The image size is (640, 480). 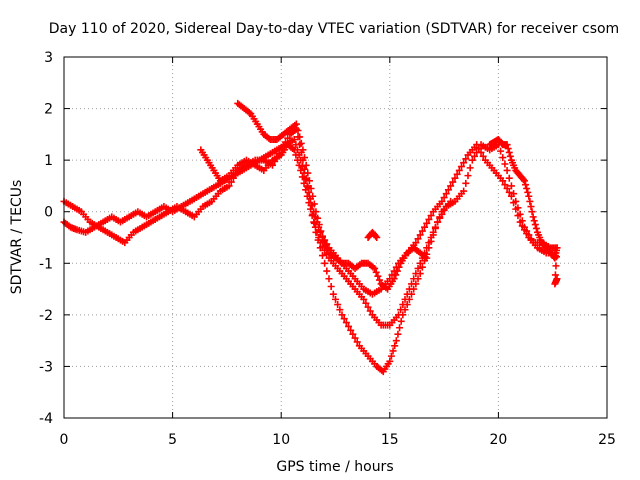 I want to click on x-tick-label: 25, so click(x=607, y=440).